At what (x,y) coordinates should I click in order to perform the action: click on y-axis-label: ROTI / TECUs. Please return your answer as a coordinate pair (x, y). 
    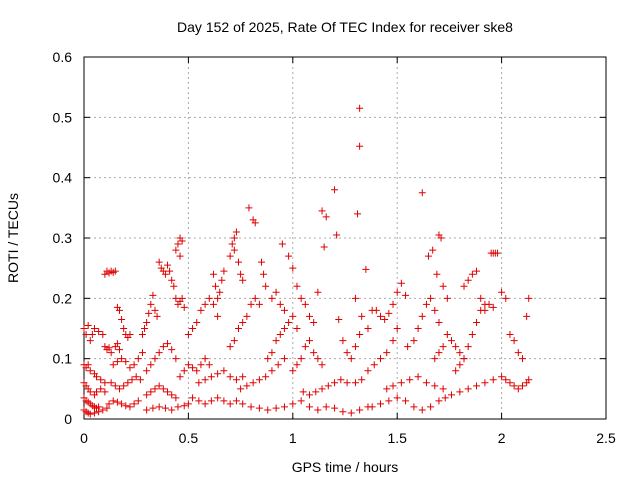
    Looking at the image, I should click on (13, 238).